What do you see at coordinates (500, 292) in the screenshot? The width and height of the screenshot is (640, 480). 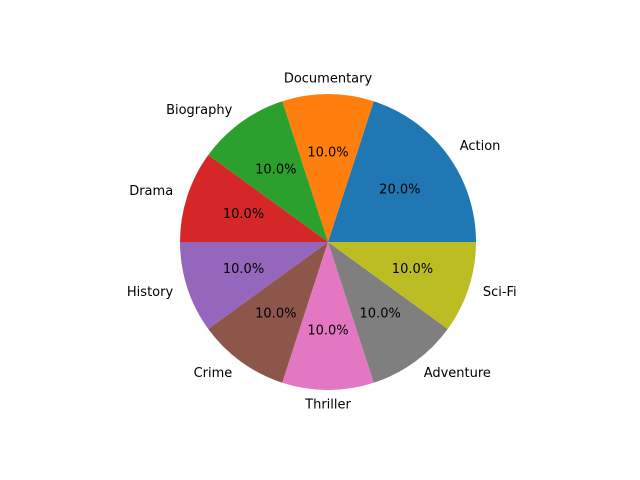 I see `category-label: Sci-Fi` at bounding box center [500, 292].